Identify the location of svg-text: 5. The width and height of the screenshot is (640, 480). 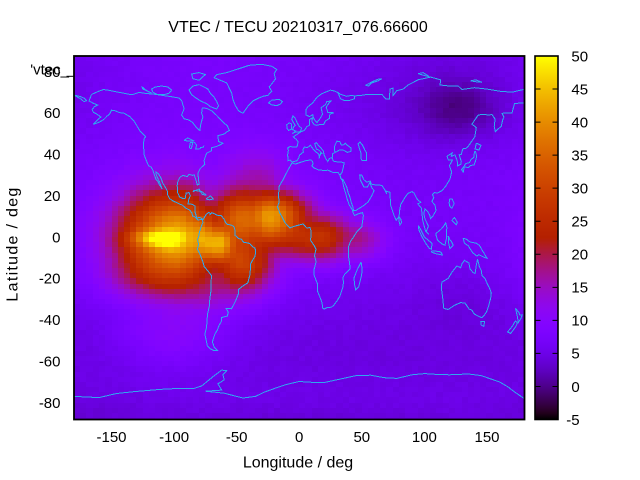
(575, 354).